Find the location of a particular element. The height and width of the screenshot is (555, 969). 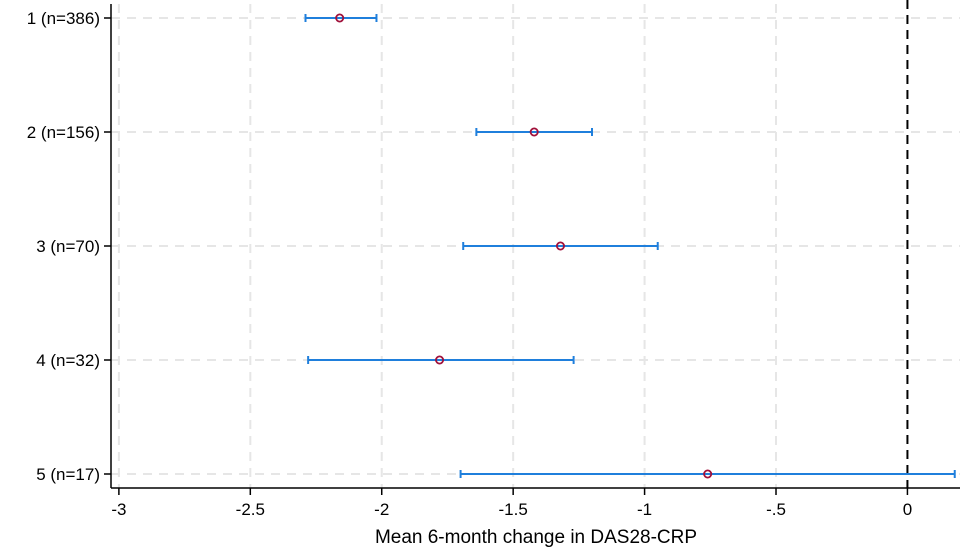

x-tick-label: -.5 is located at coordinates (776, 509).